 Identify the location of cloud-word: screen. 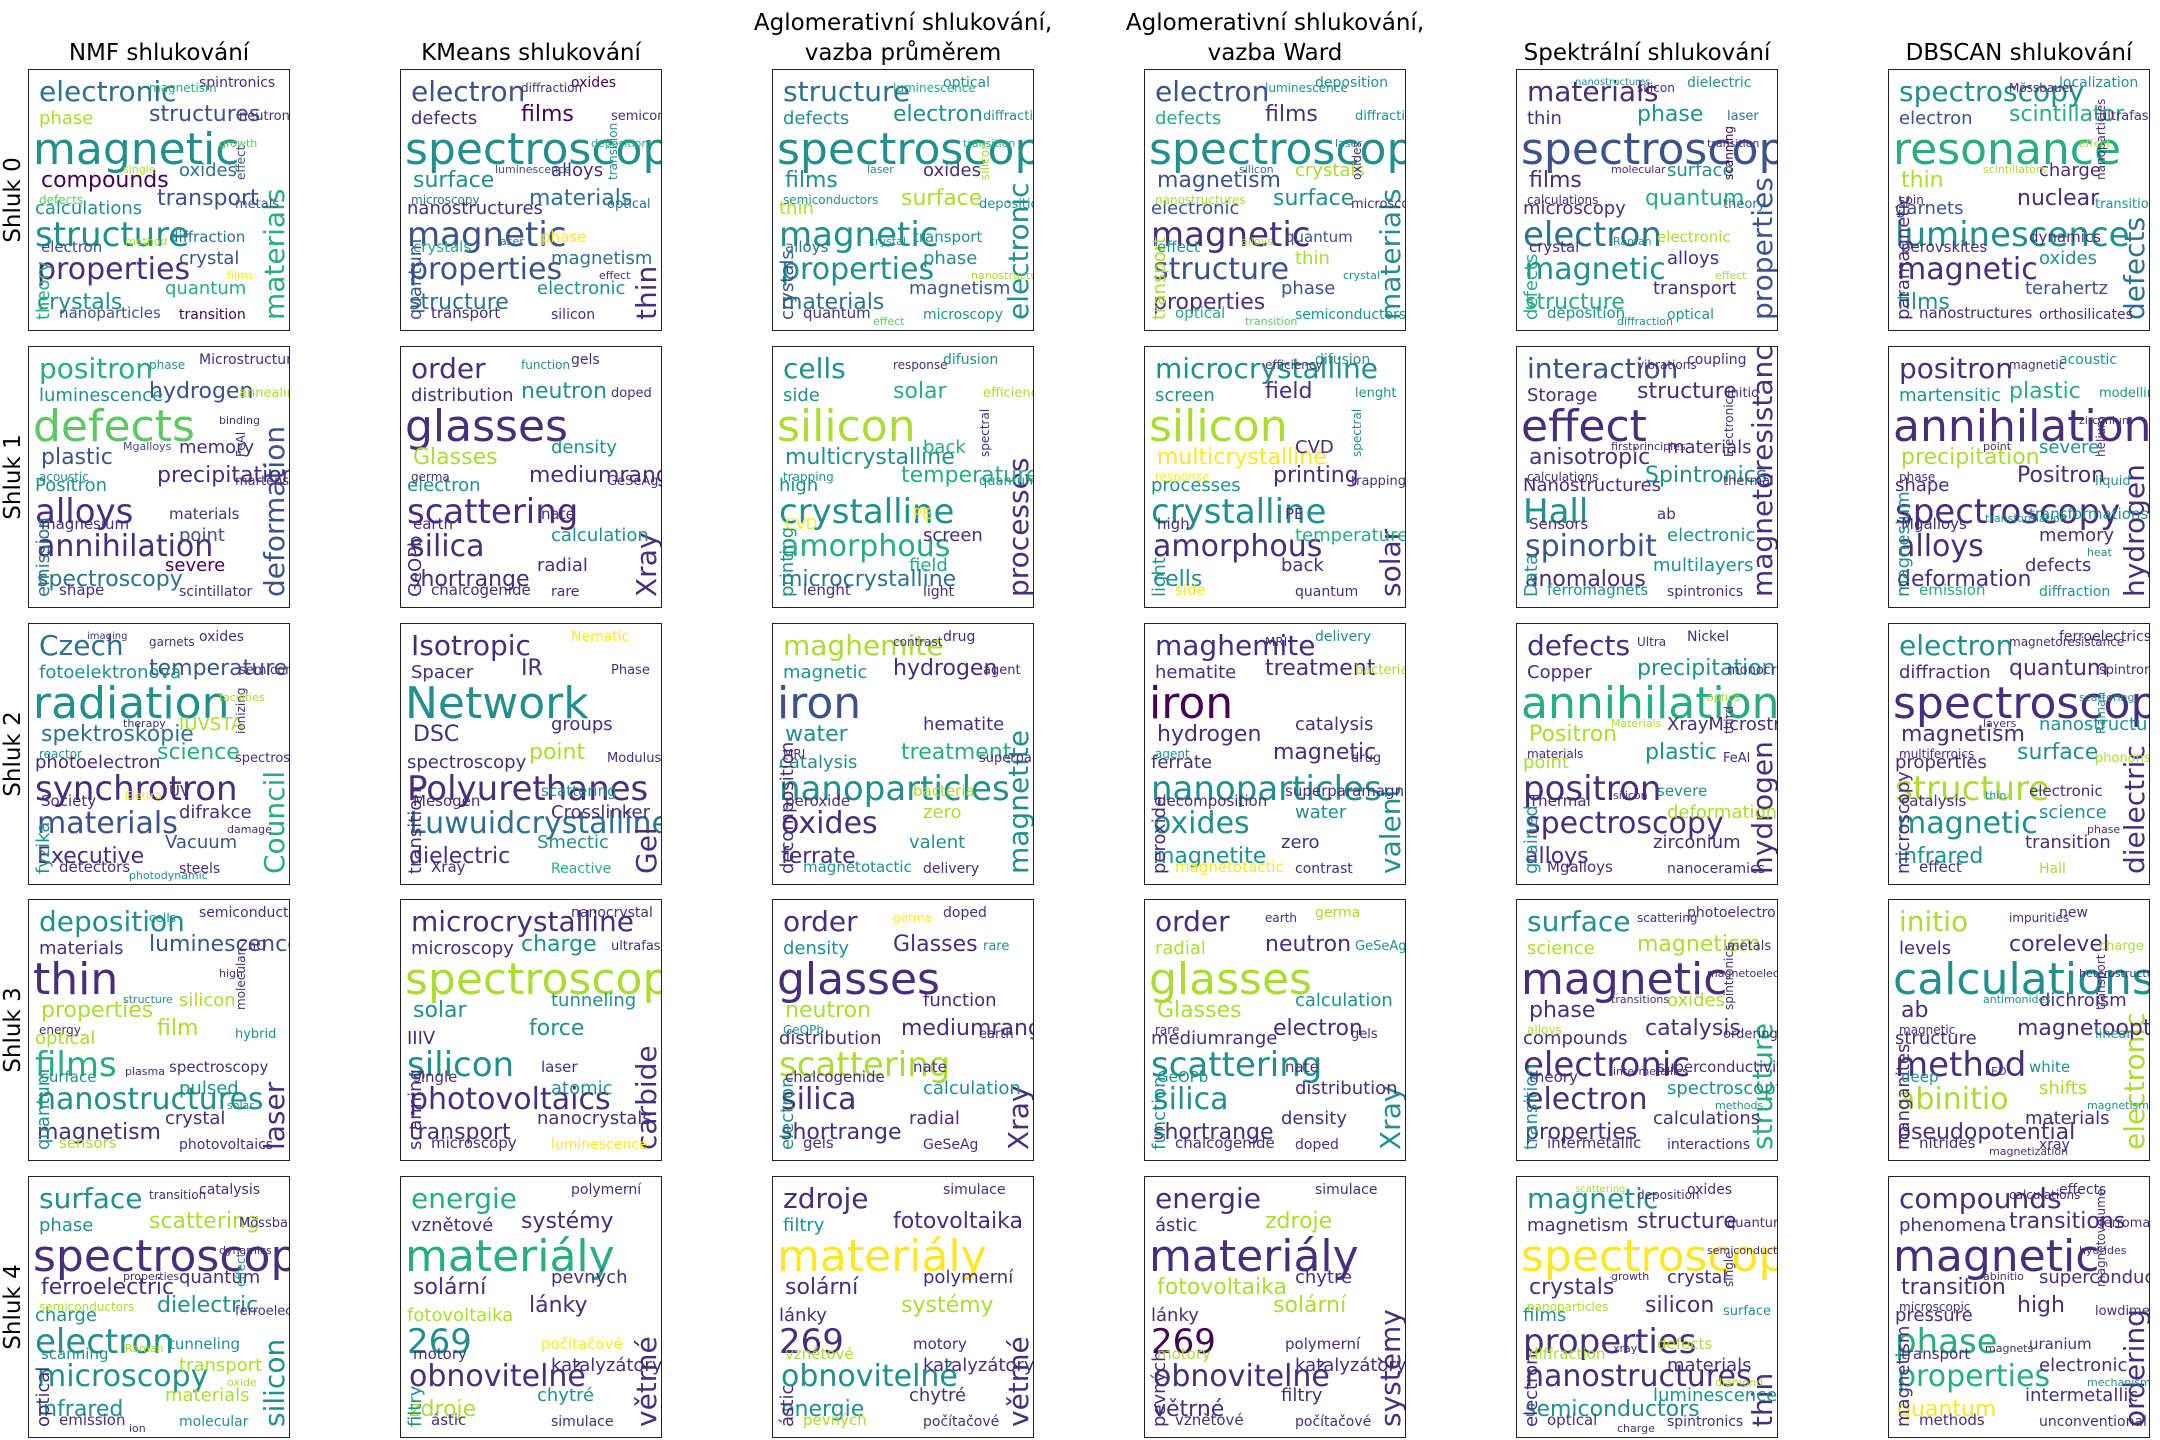
(953, 535).